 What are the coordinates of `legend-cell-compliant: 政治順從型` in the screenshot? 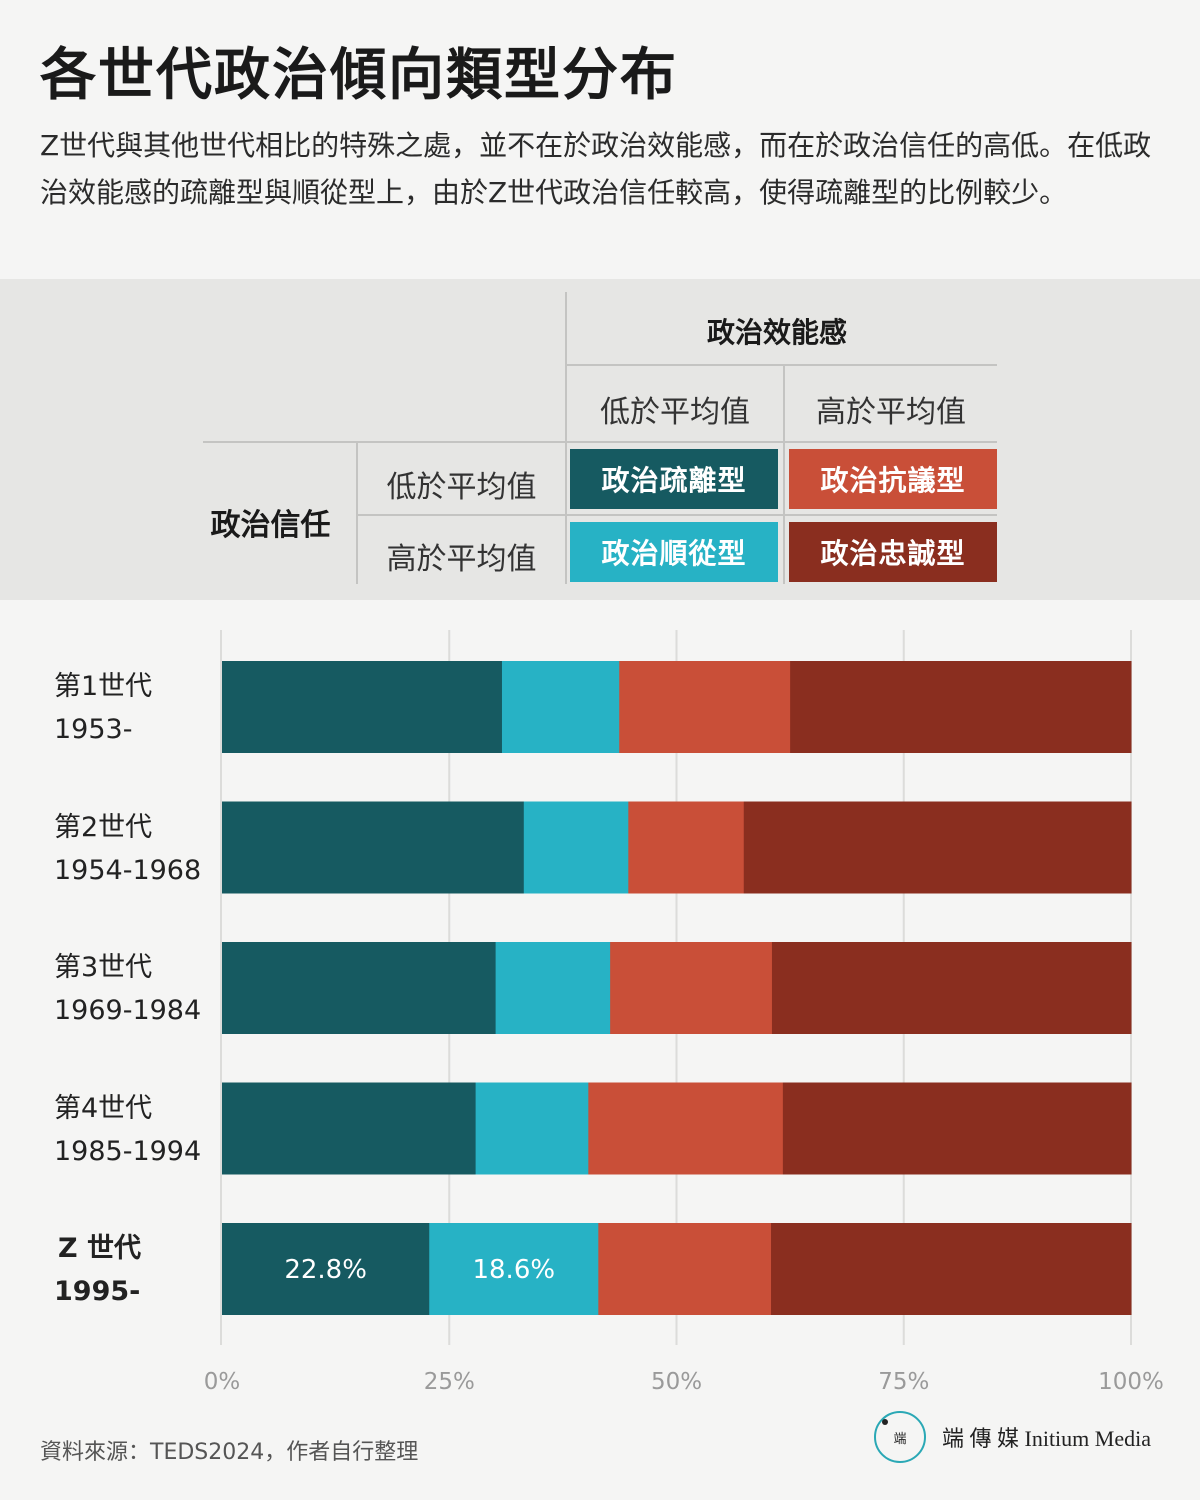 It's located at (674, 552).